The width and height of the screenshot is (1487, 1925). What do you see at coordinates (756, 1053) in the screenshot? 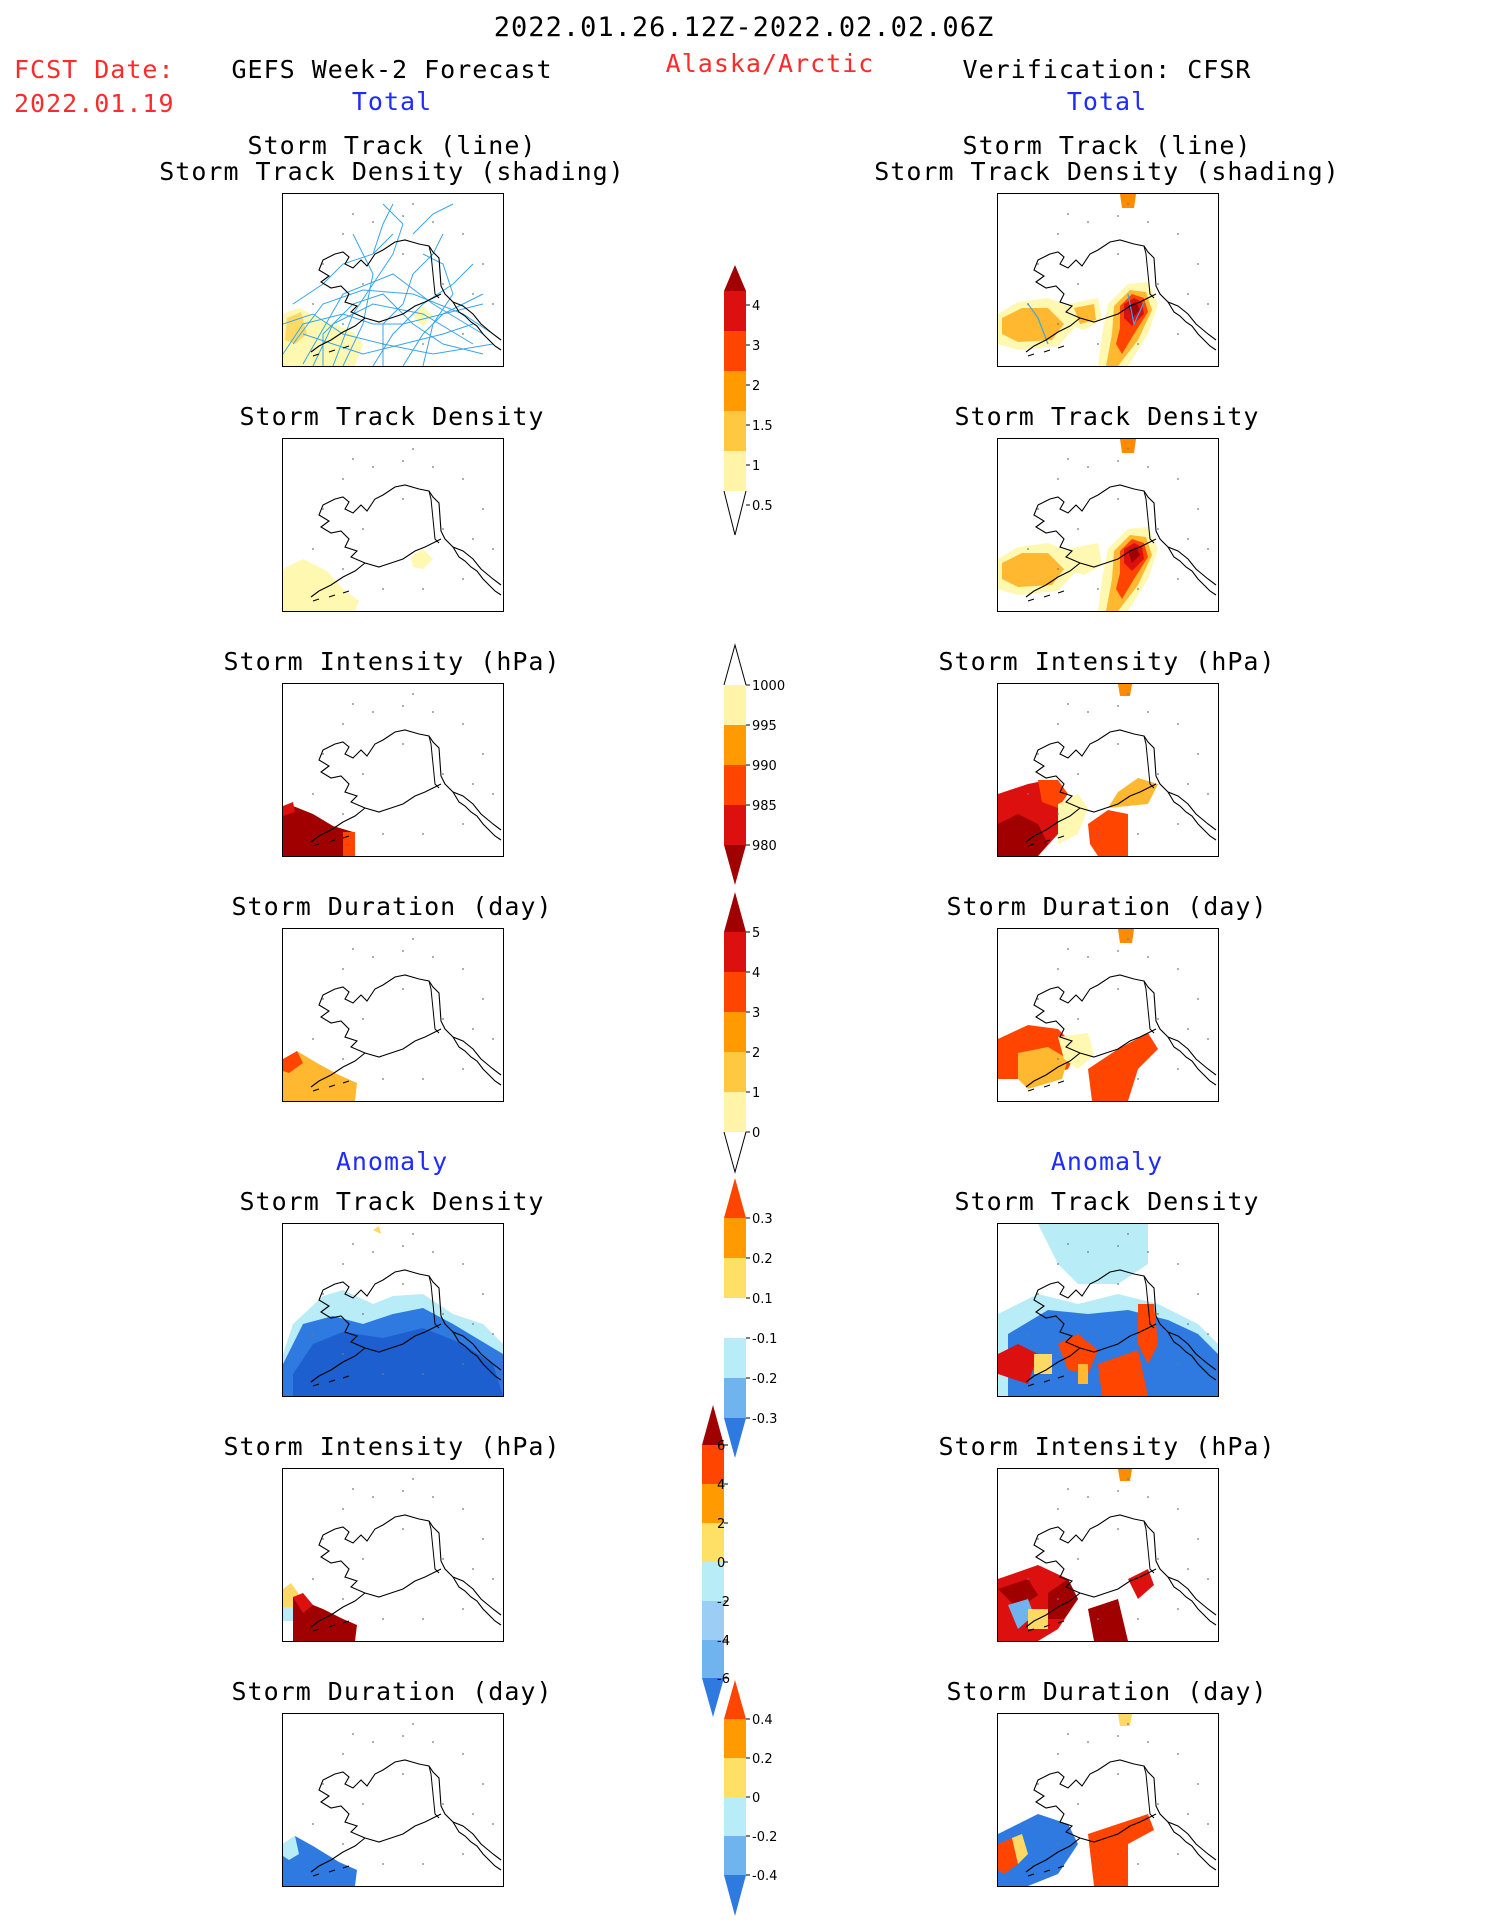
I see `cb-duration-label: 2` at bounding box center [756, 1053].